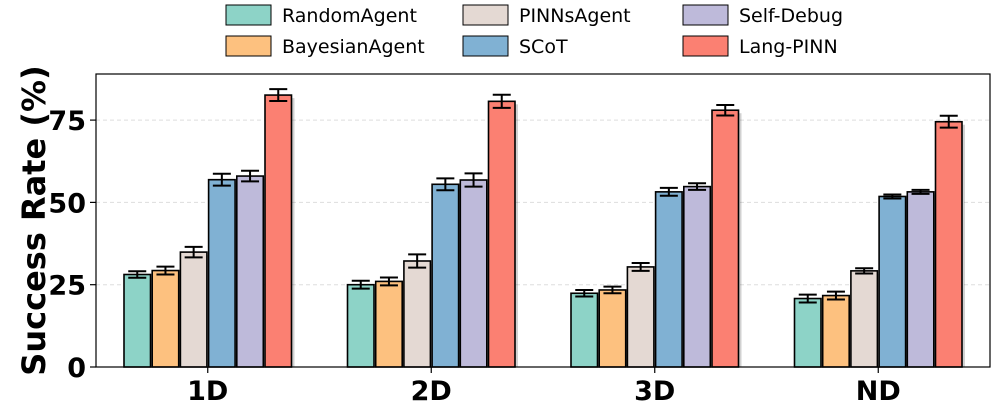 This screenshot has height=408, width=996. I want to click on bar-RandomAgent-2D, so click(361, 323).